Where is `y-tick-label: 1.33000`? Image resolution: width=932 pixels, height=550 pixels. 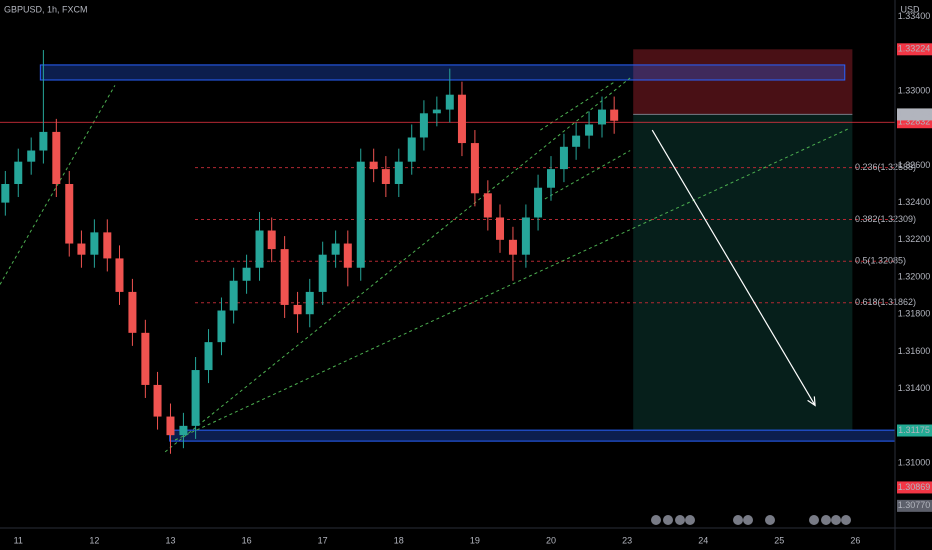
y-tick-label: 1.33000 is located at coordinates (914, 90).